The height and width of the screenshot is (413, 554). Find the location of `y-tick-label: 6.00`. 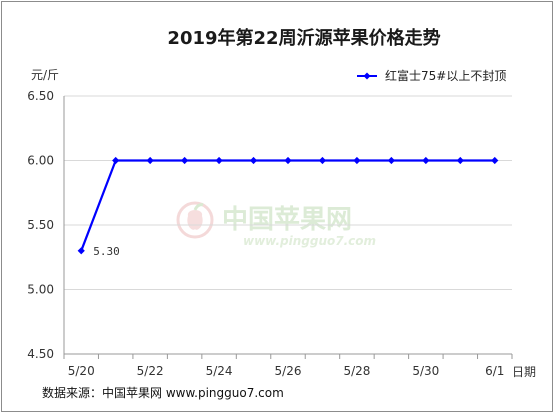

y-tick-label: 6.00 is located at coordinates (40, 161).